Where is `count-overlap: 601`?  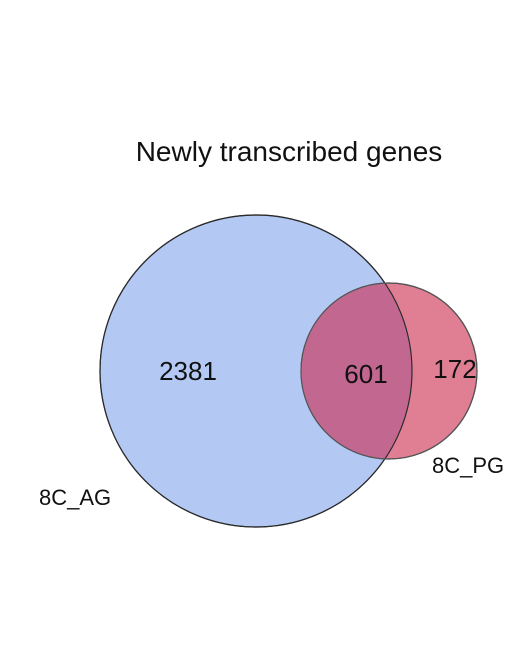 count-overlap: 601 is located at coordinates (365, 374).